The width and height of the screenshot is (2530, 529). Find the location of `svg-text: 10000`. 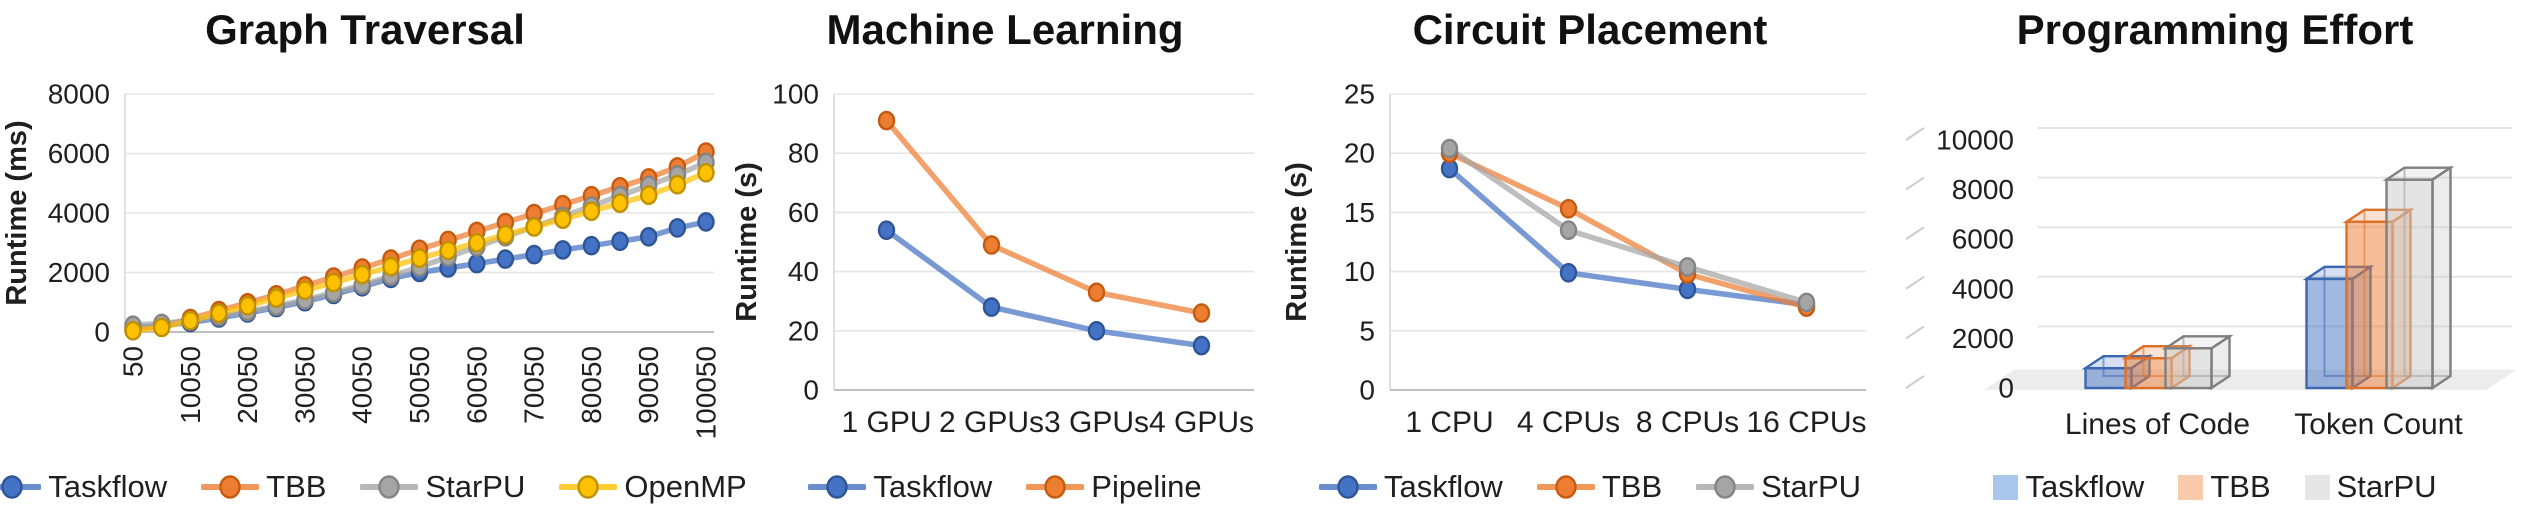

svg-text: 10000 is located at coordinates (1975, 140).